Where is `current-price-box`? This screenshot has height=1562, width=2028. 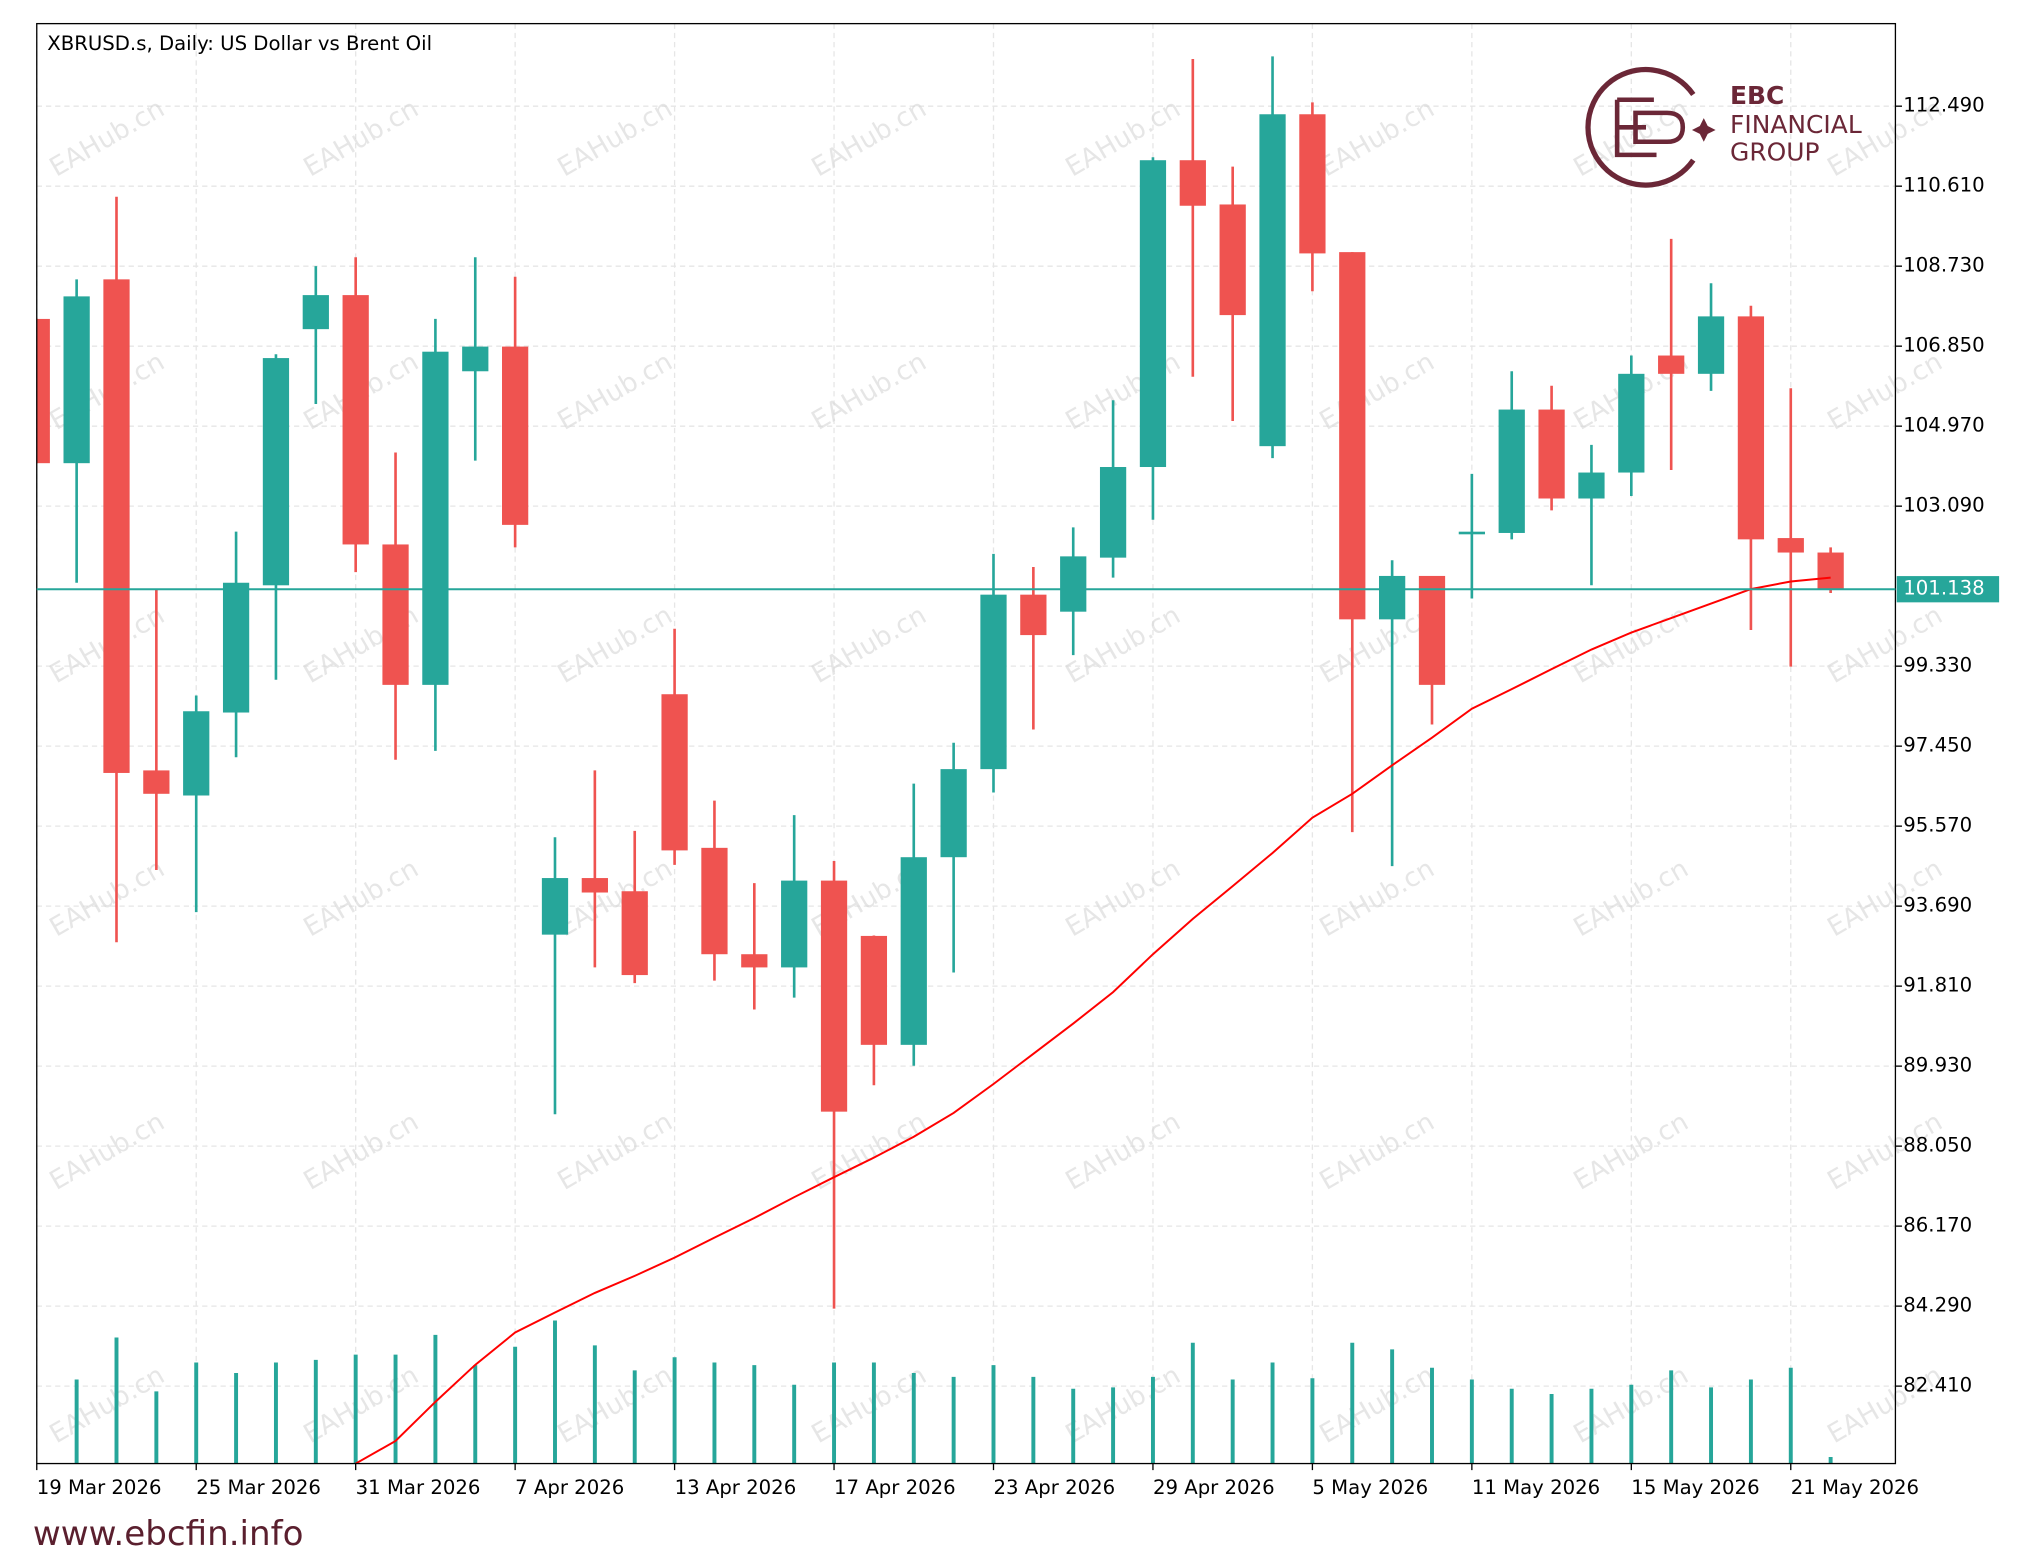 current-price-box is located at coordinates (1948, 589).